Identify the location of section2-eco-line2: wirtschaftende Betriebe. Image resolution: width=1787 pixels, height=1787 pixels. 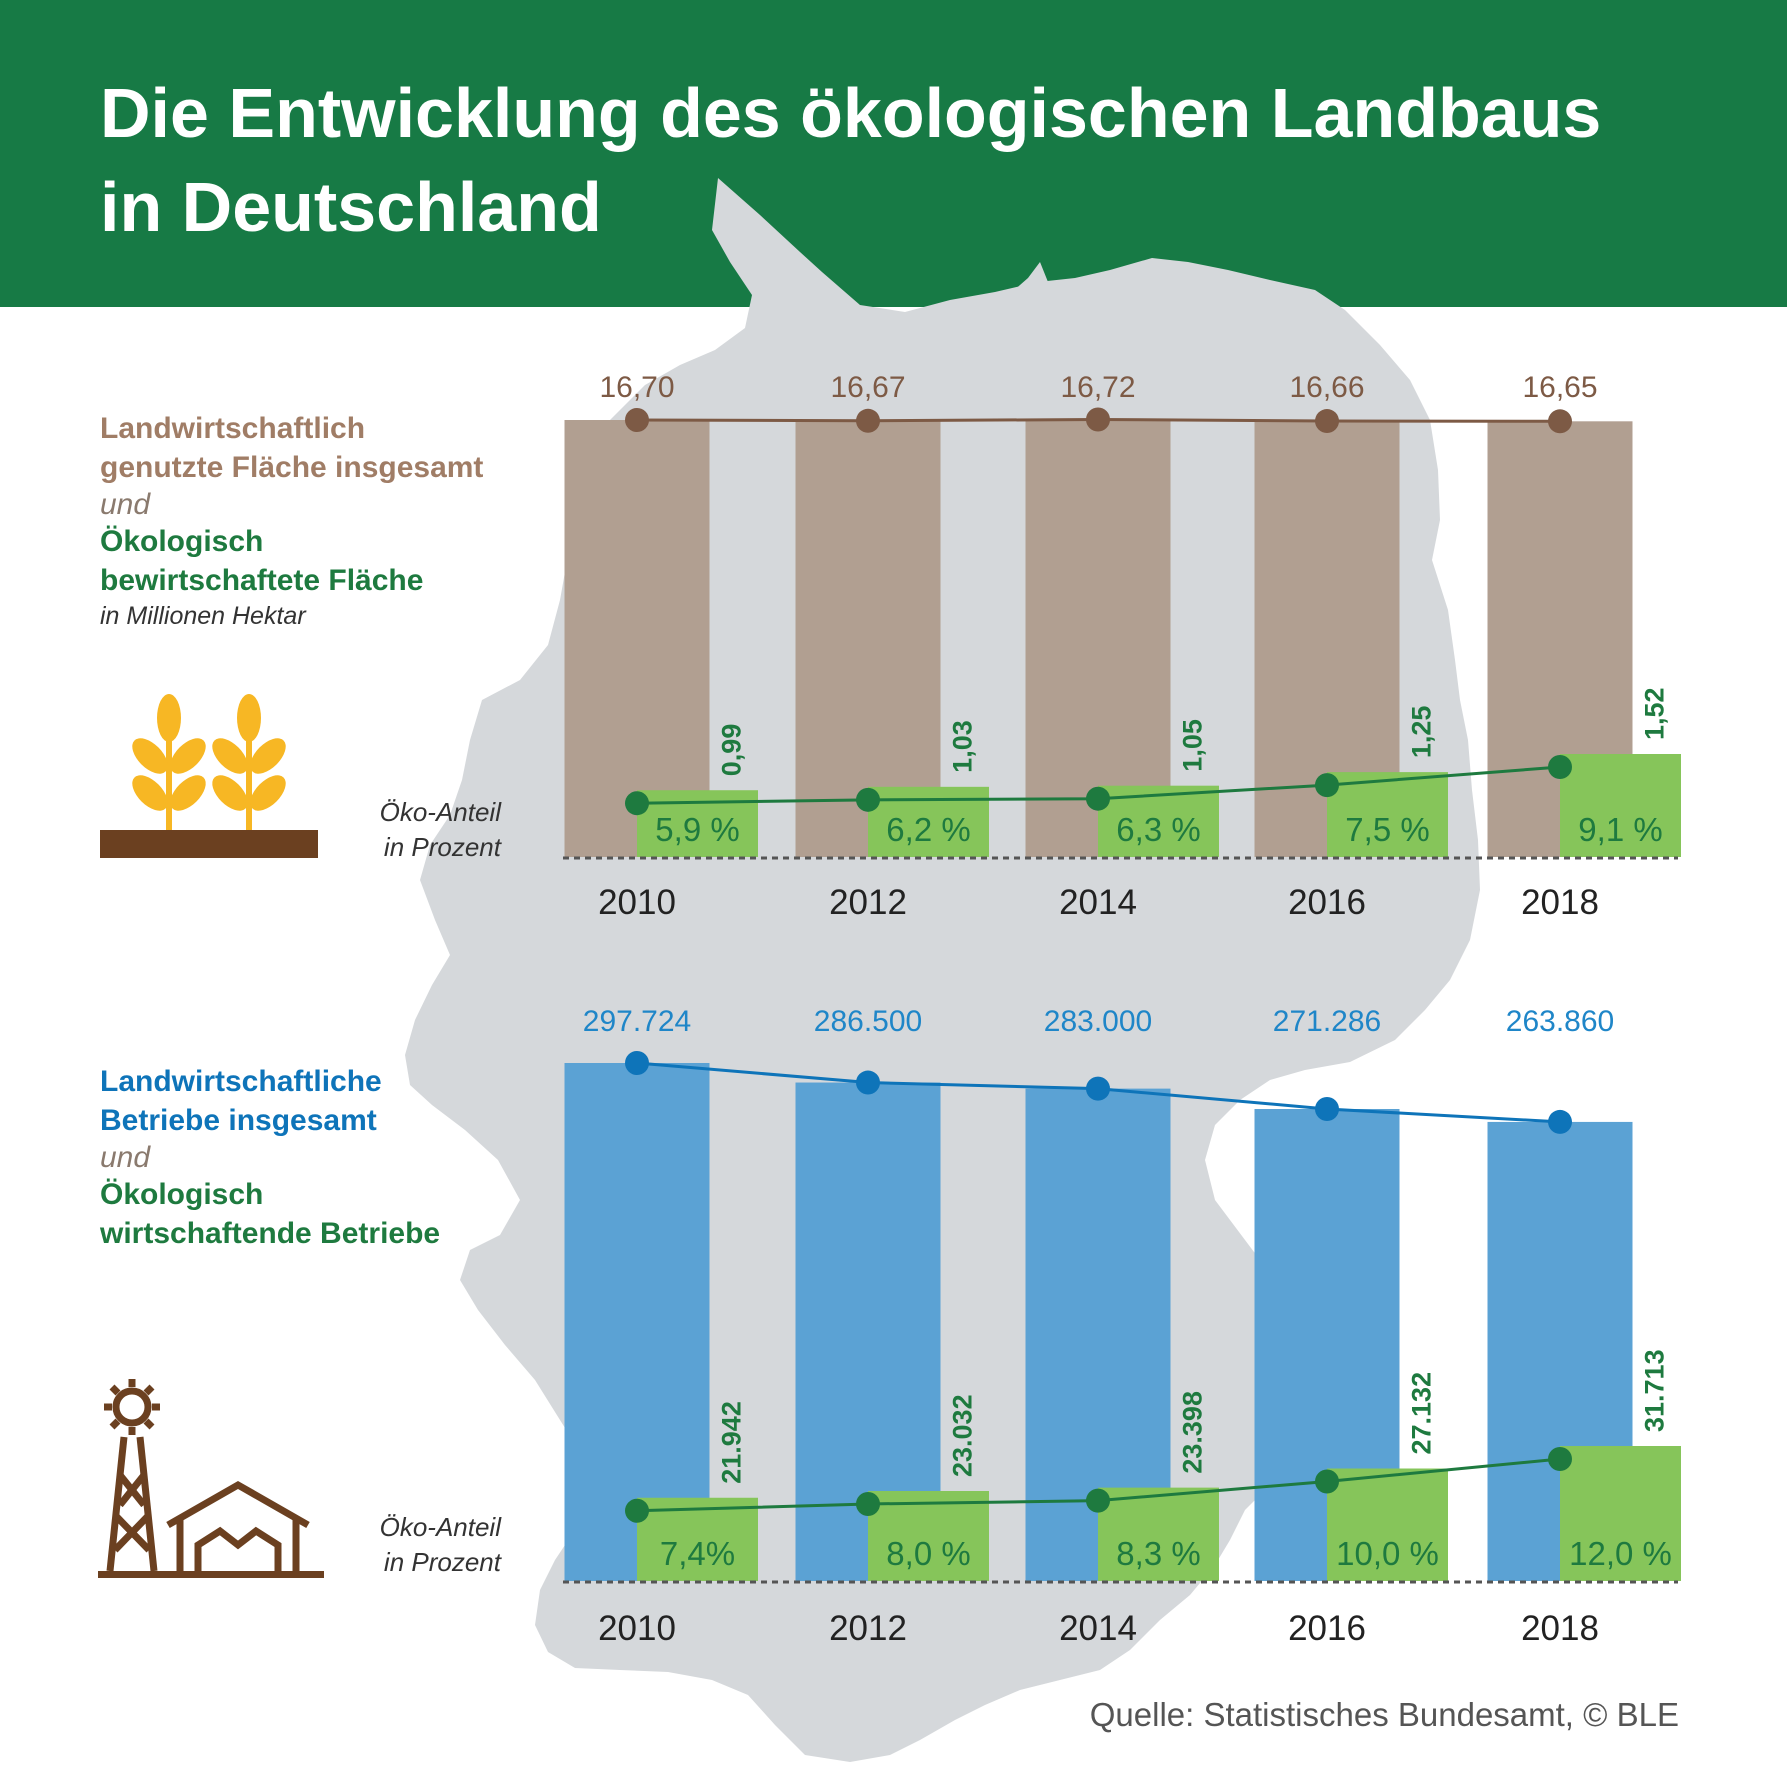
(270, 1233).